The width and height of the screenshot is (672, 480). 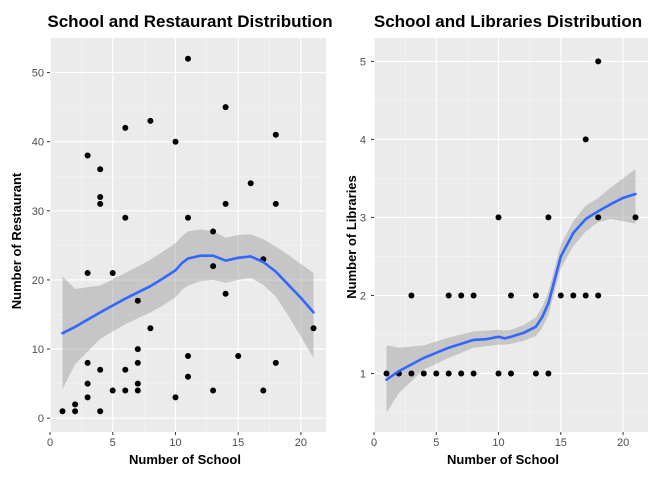 I want to click on y-tick-label: 30, so click(x=38, y=212).